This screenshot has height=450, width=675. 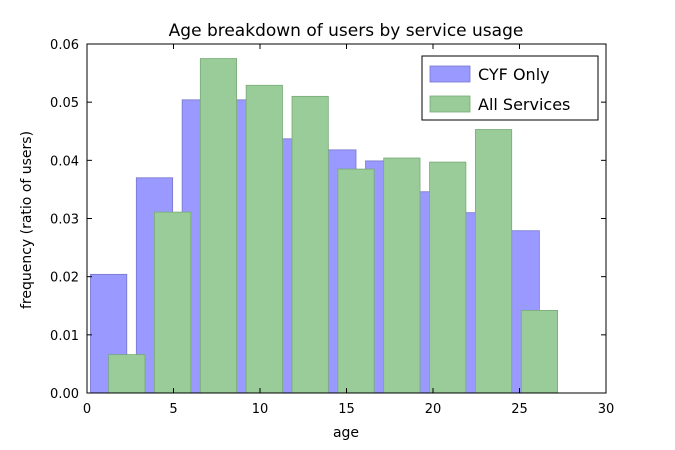 I want to click on x-tick-label: 30, so click(x=606, y=409).